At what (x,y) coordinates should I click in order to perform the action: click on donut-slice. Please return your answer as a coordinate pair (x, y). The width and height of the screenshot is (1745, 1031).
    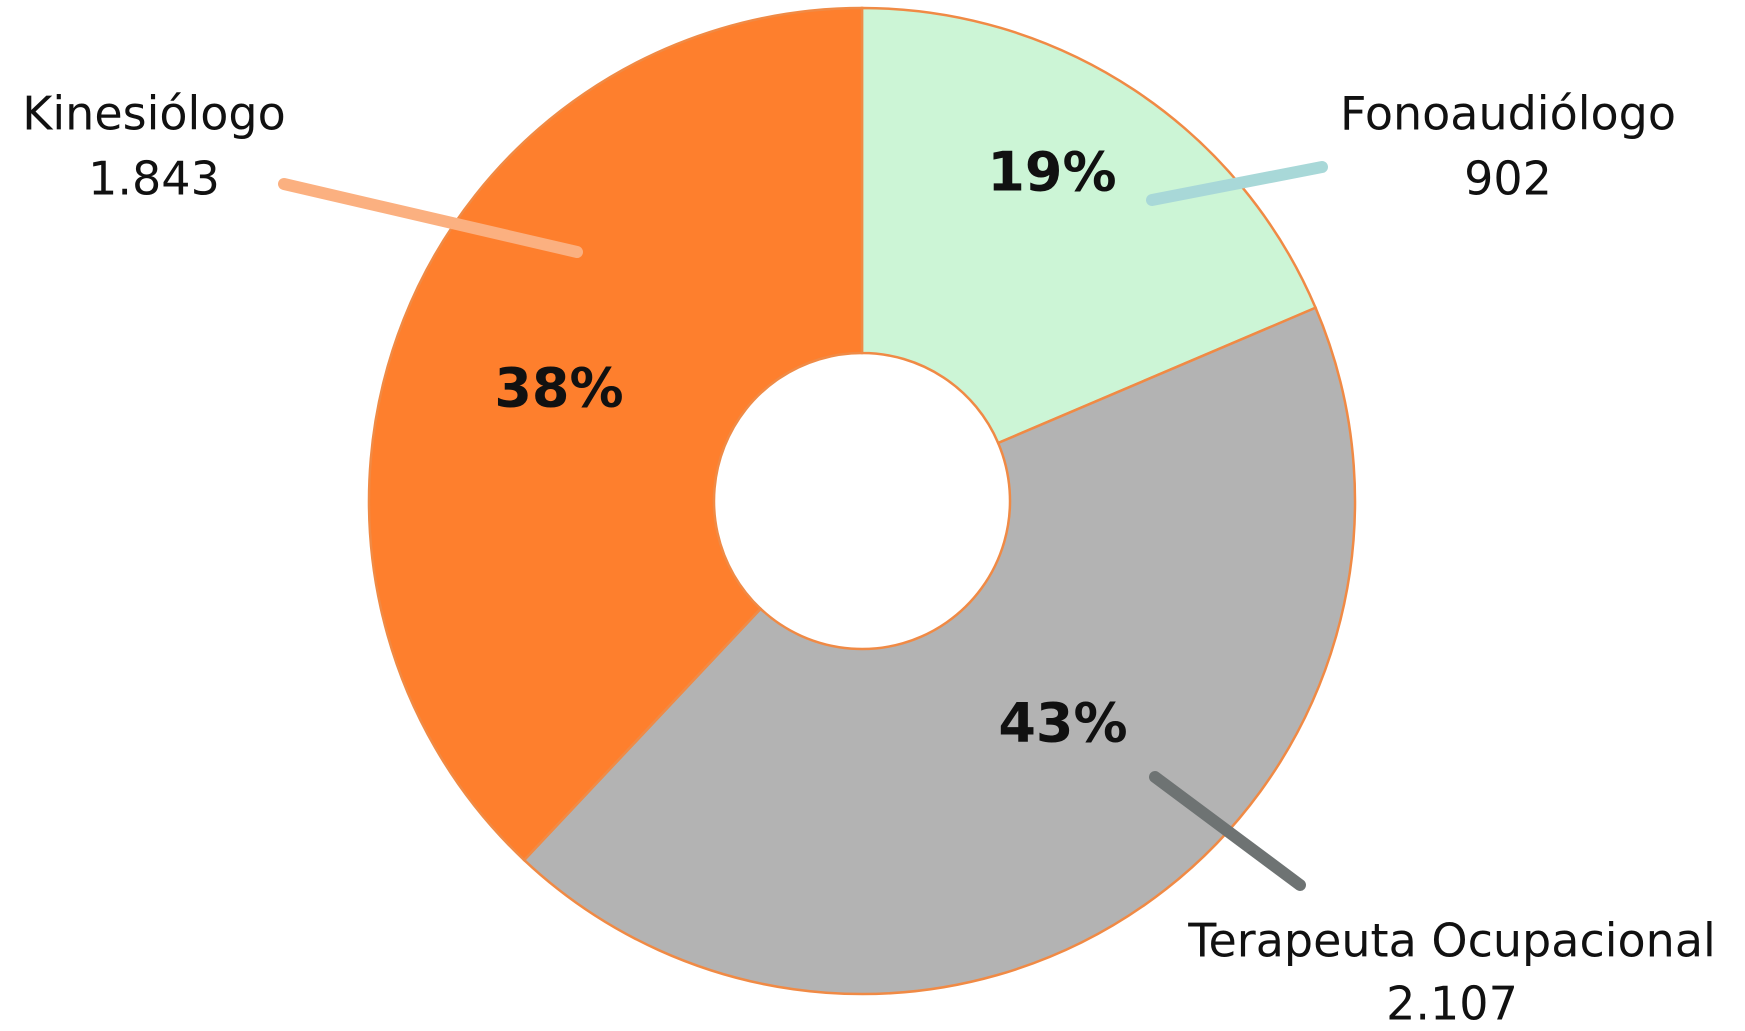
    Looking at the image, I should click on (1089, 225).